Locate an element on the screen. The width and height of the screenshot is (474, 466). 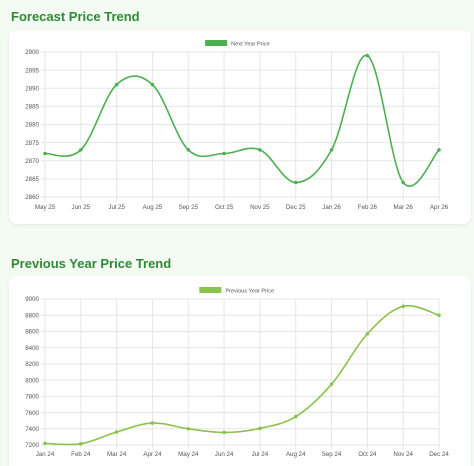
legend-label: Next Year Price is located at coordinates (250, 45).